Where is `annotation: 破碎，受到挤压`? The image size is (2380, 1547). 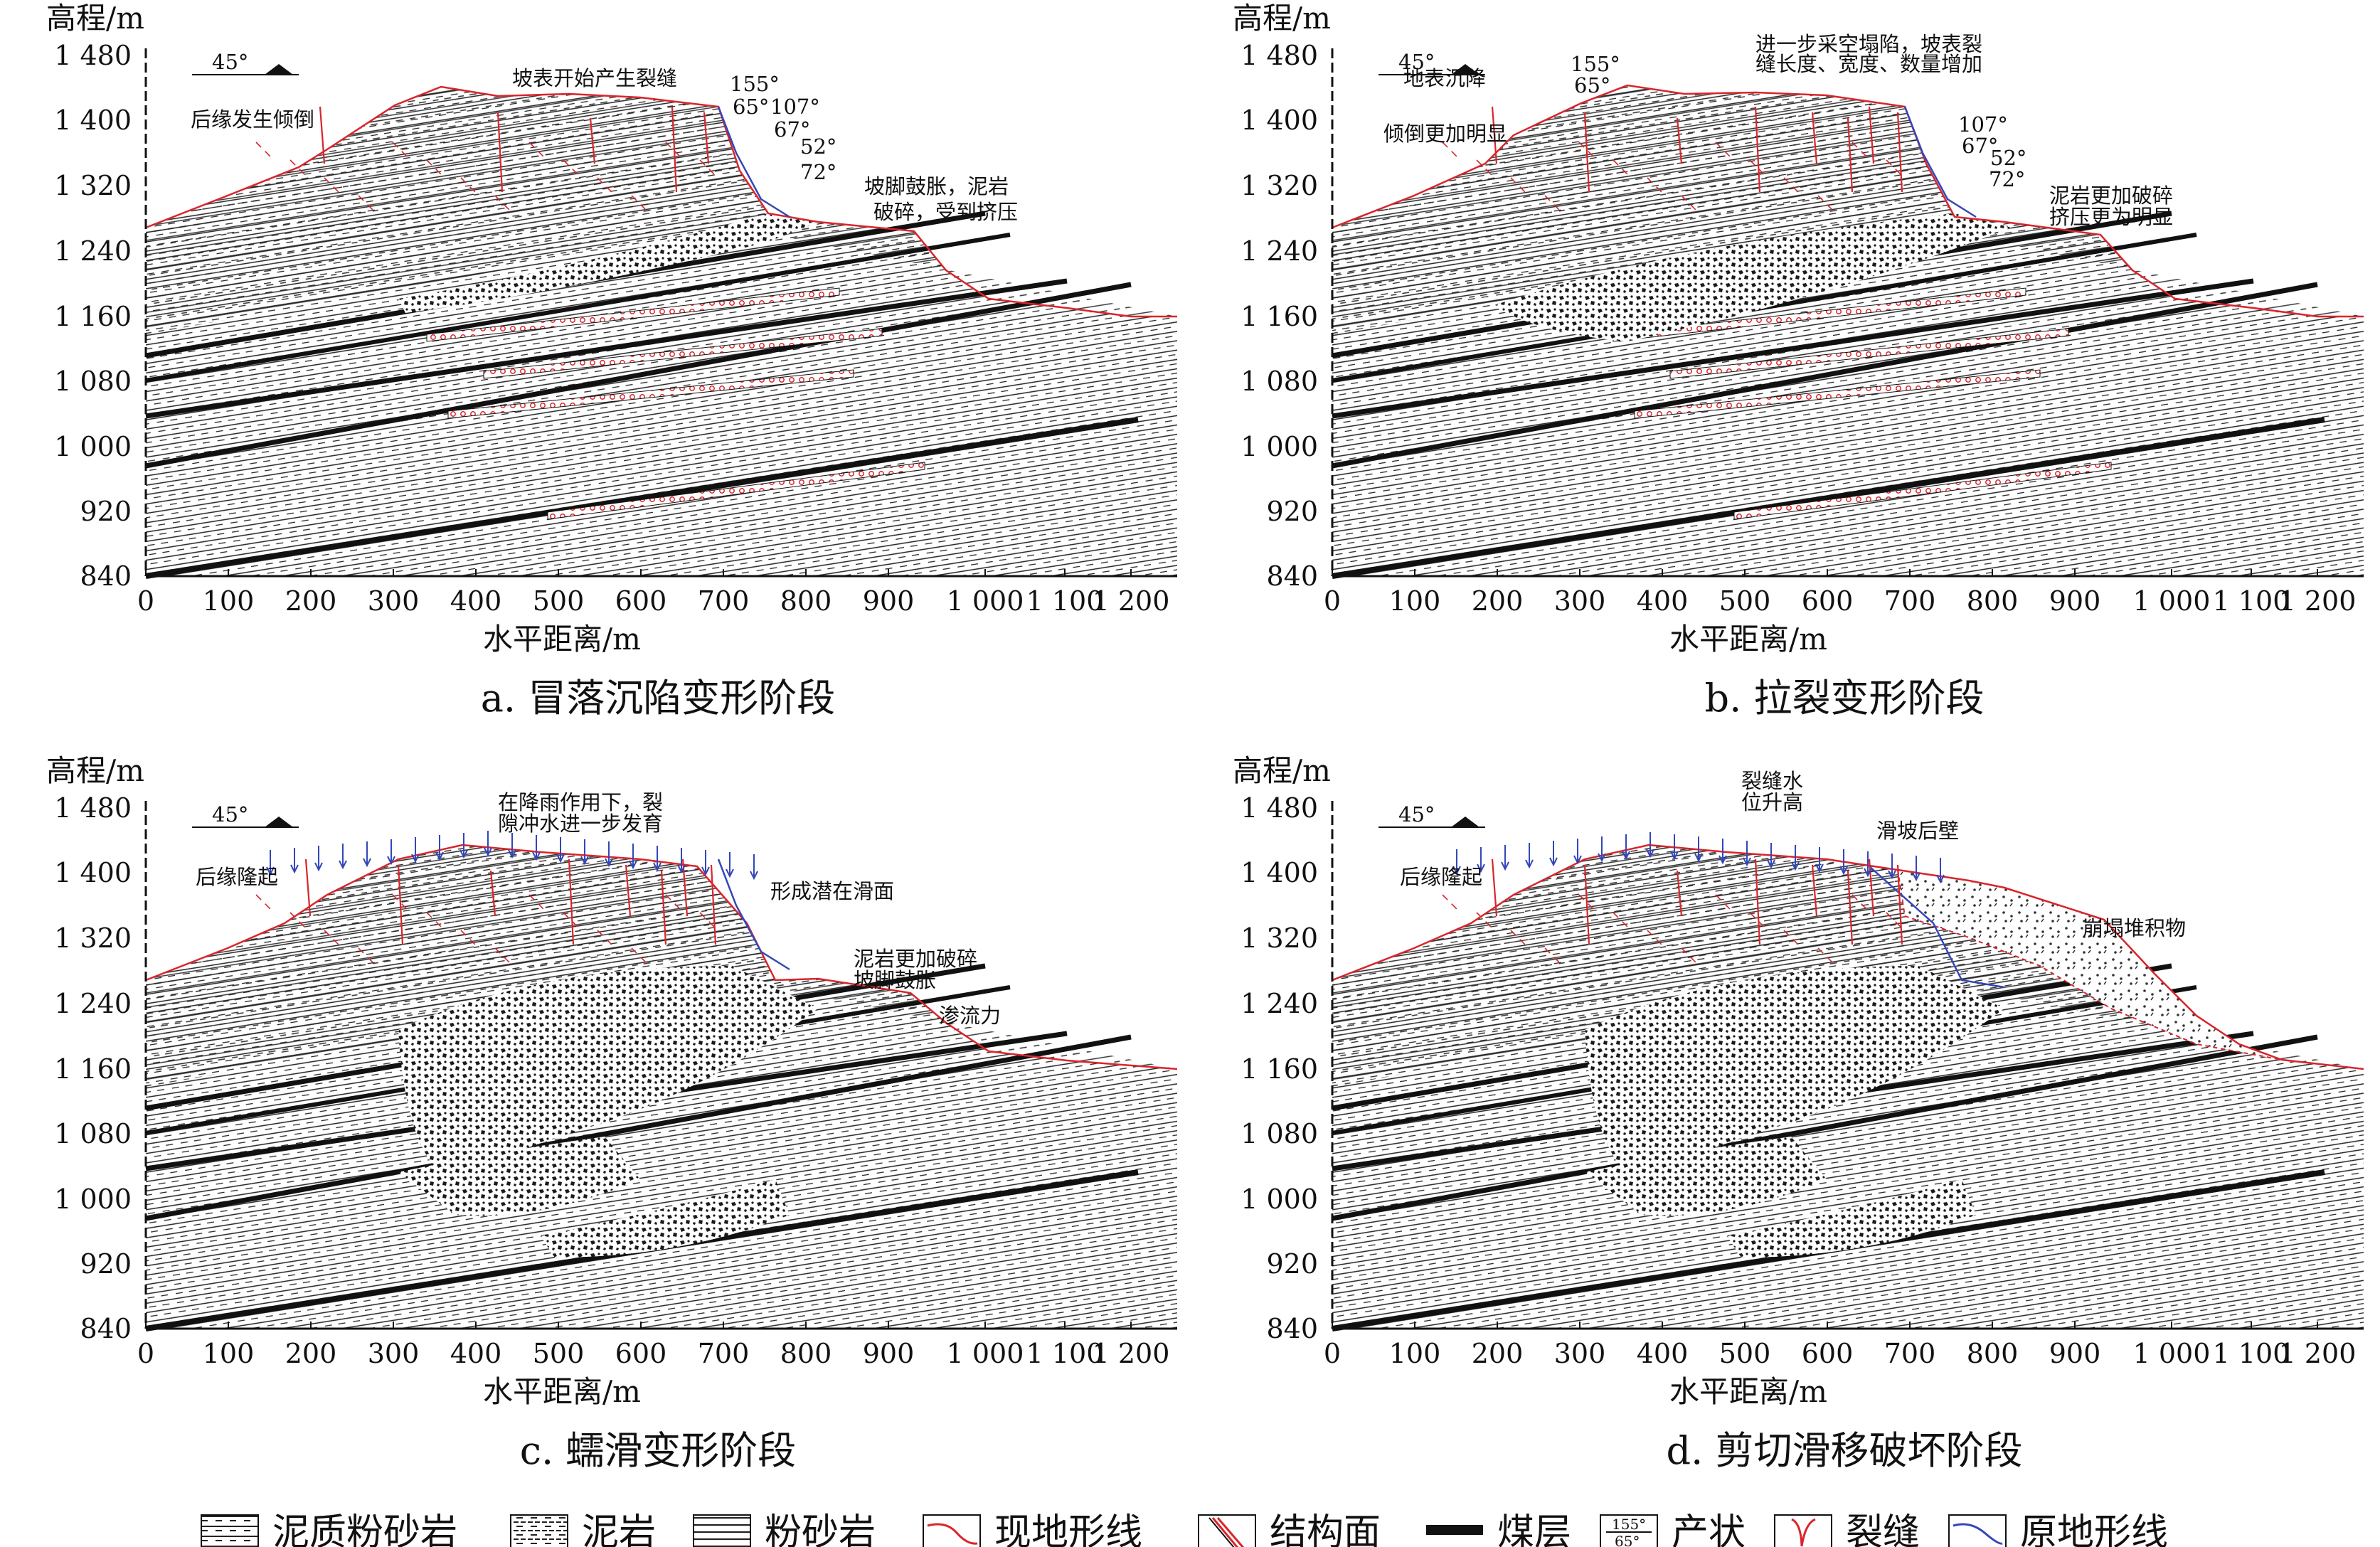
annotation: 破碎，受到挤压 is located at coordinates (945, 212).